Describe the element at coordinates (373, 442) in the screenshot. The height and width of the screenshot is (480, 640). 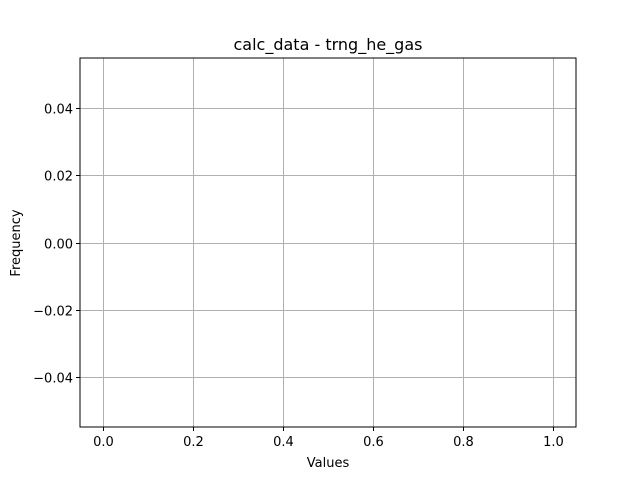
I see `x-tick-label: 0.6` at that location.